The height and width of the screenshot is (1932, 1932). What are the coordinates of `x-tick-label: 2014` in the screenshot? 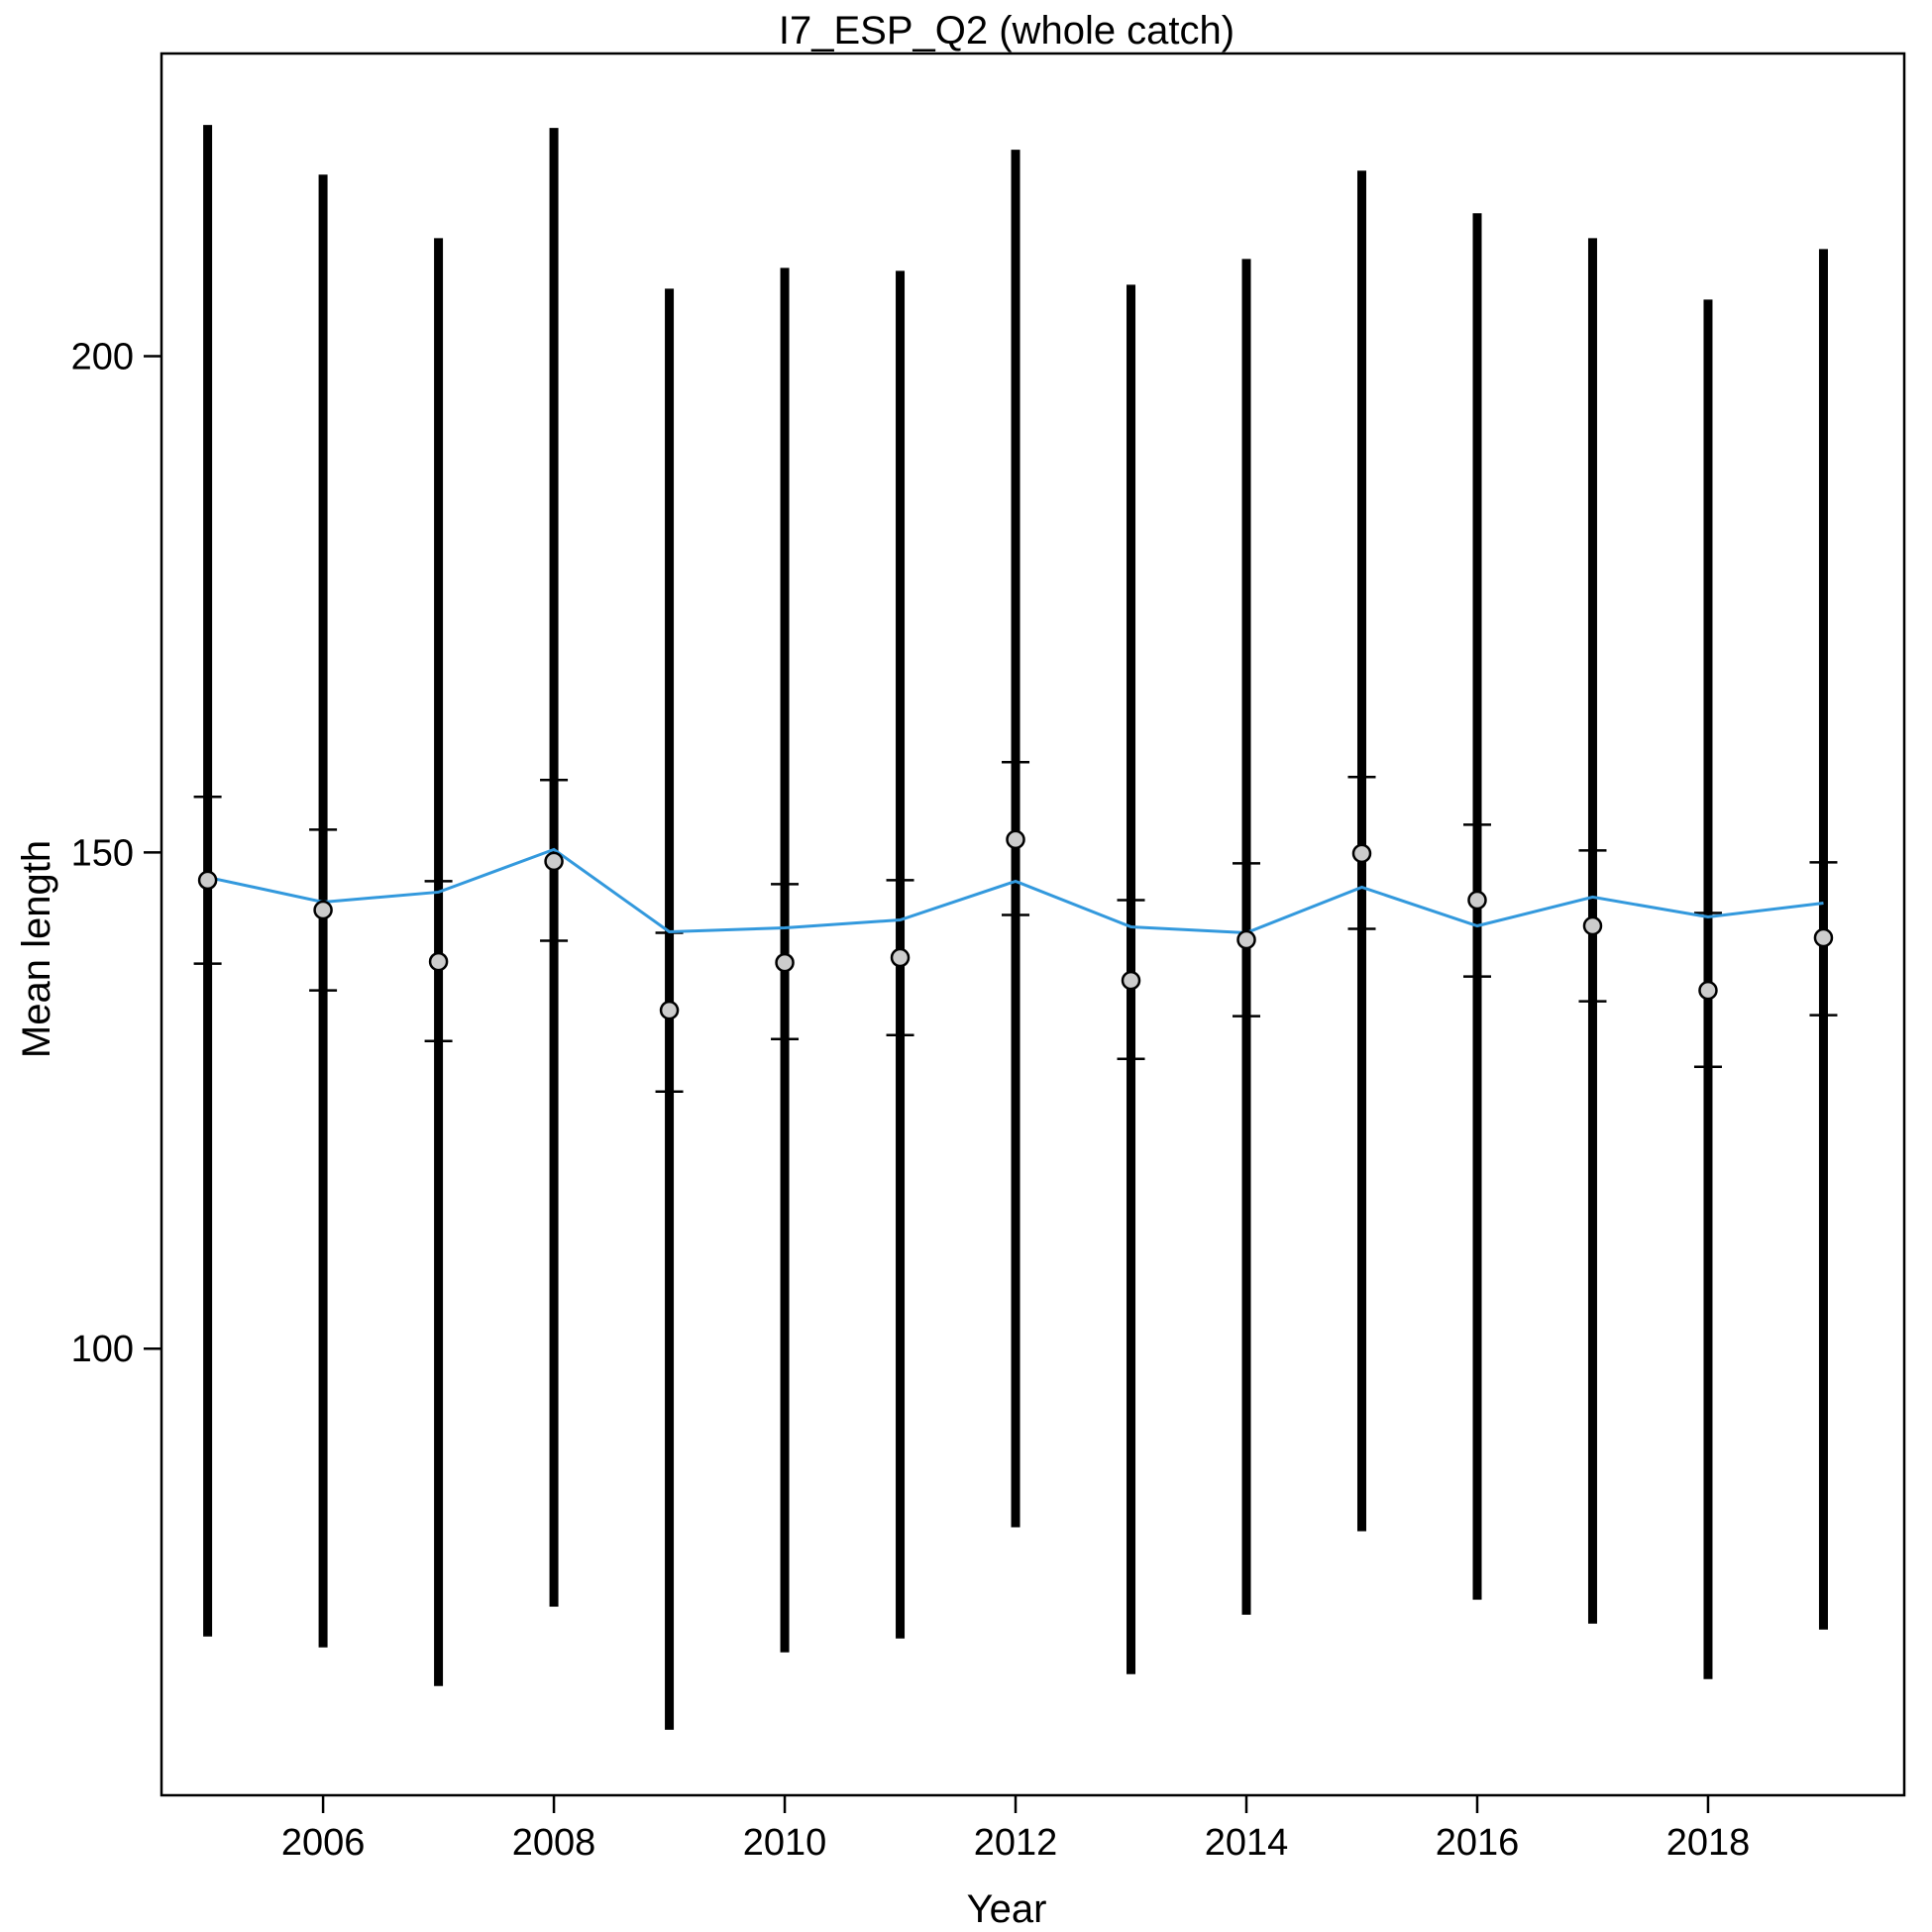 It's located at (1247, 1843).